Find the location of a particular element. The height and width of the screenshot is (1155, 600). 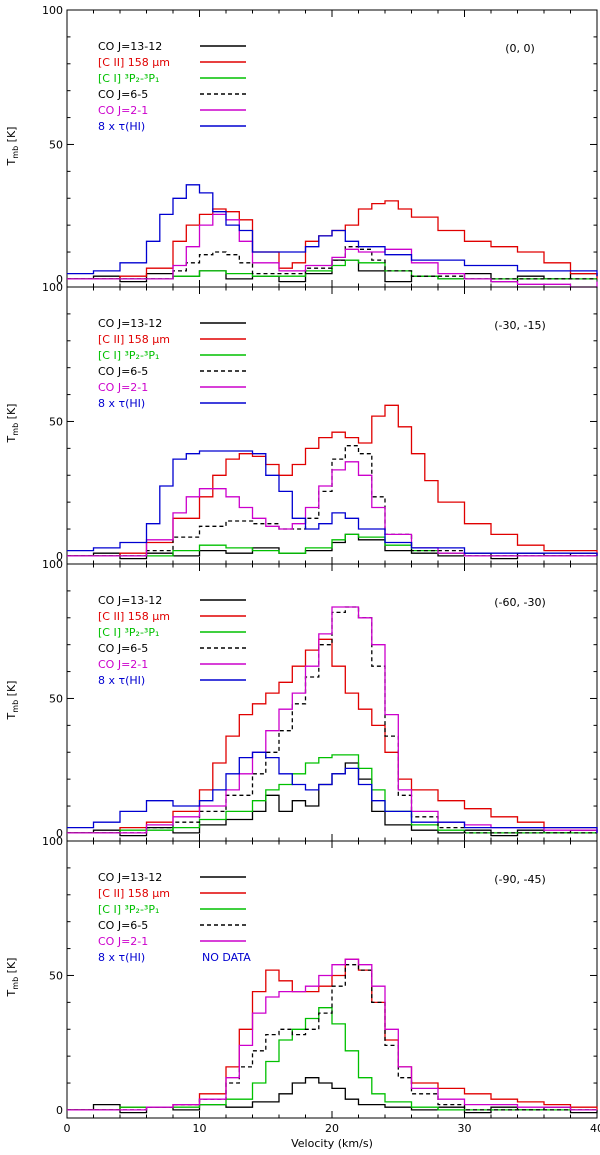

y-axis-labels: Tmb [K] Tmb [K] Tmb [K] Tmb [K] is located at coordinates (12, 562).